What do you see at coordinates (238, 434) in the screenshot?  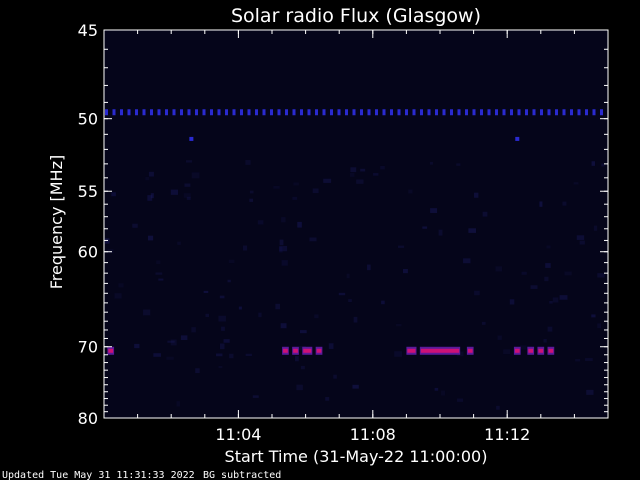 I see `x-tick-label: 11:04` at bounding box center [238, 434].